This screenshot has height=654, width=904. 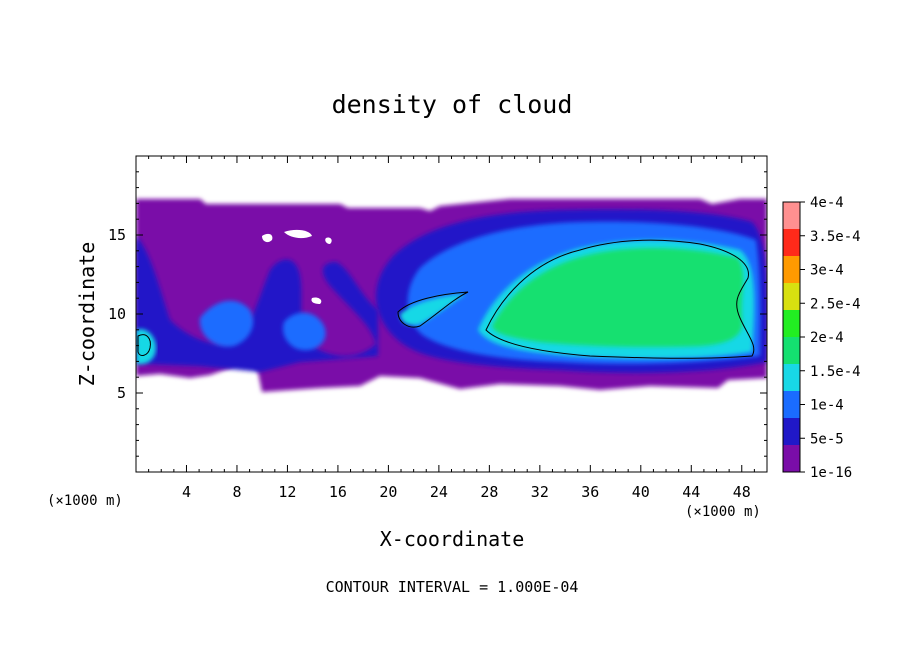 What do you see at coordinates (236, 492) in the screenshot?
I see `x-tick-label: 8` at bounding box center [236, 492].